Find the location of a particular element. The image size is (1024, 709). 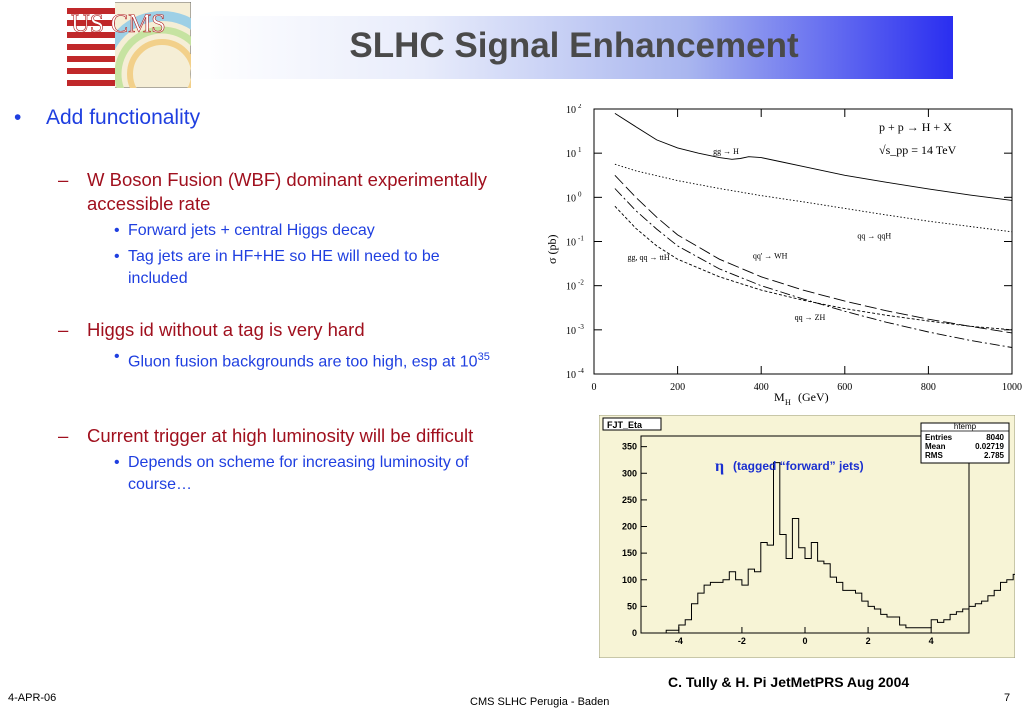

us-cms-logo: US CMS is located at coordinates (129, 45).